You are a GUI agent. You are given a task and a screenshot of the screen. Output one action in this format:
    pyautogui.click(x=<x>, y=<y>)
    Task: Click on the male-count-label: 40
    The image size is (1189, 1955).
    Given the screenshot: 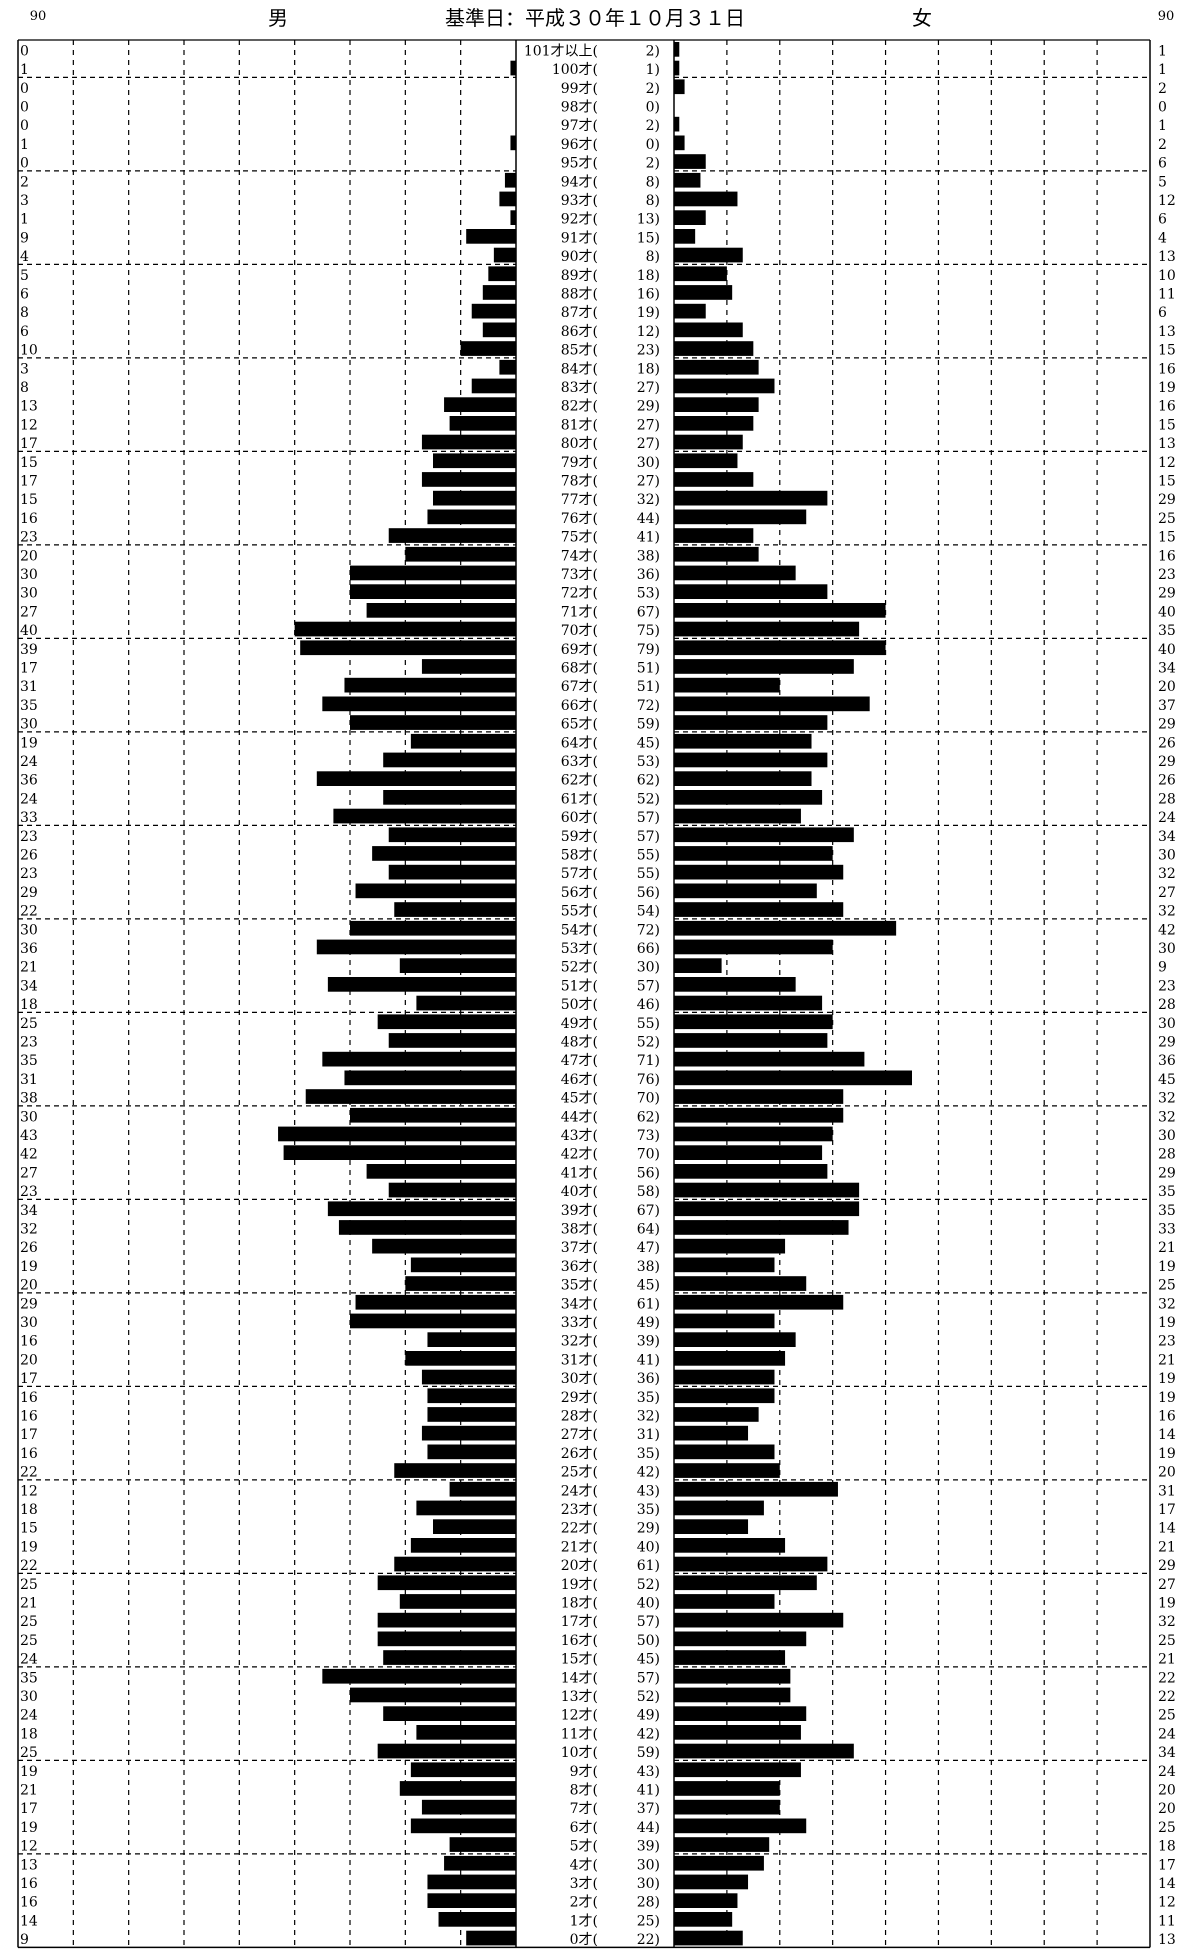 What is the action you would take?
    pyautogui.click(x=29, y=631)
    